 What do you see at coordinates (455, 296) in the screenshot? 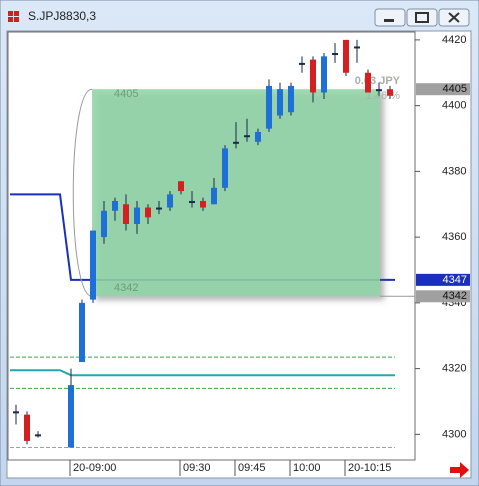
I see `price-tag-label: 4342` at bounding box center [455, 296].